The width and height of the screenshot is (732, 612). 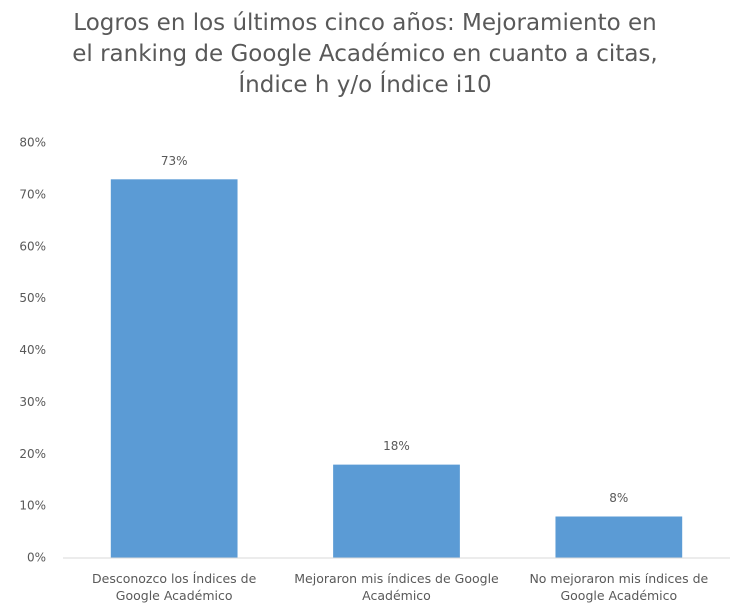 I want to click on y-tick-label: 0%, so click(x=36, y=558).